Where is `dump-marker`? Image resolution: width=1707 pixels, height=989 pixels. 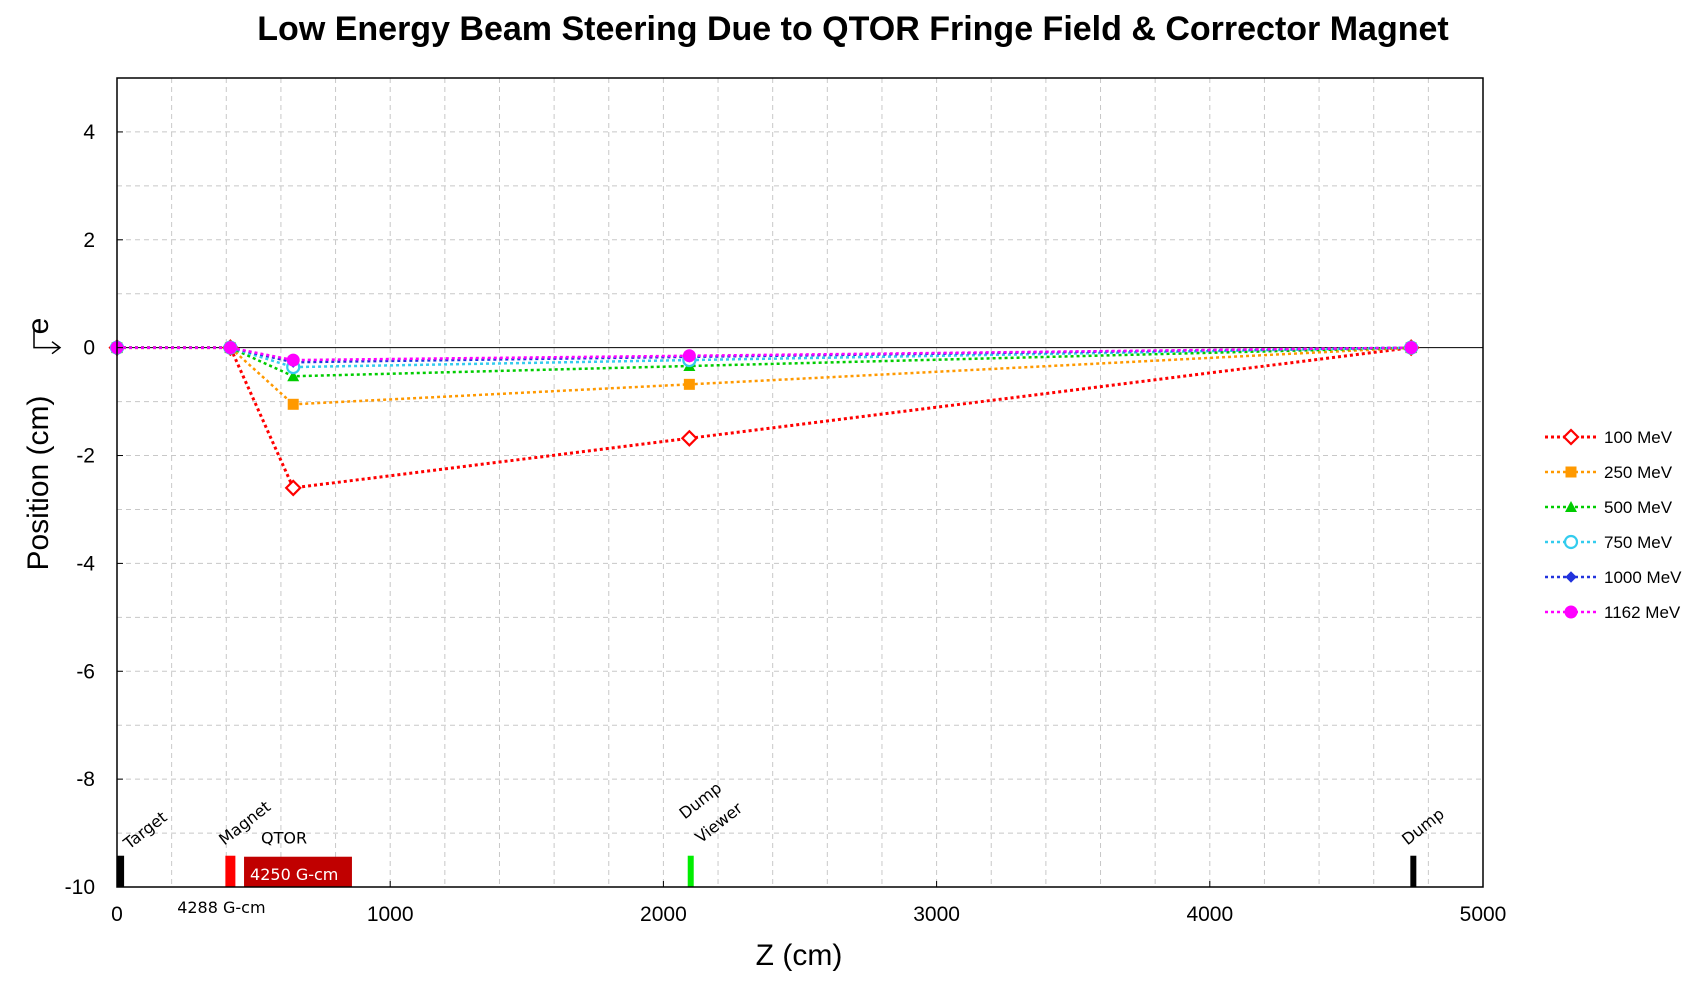 dump-marker is located at coordinates (1413, 871).